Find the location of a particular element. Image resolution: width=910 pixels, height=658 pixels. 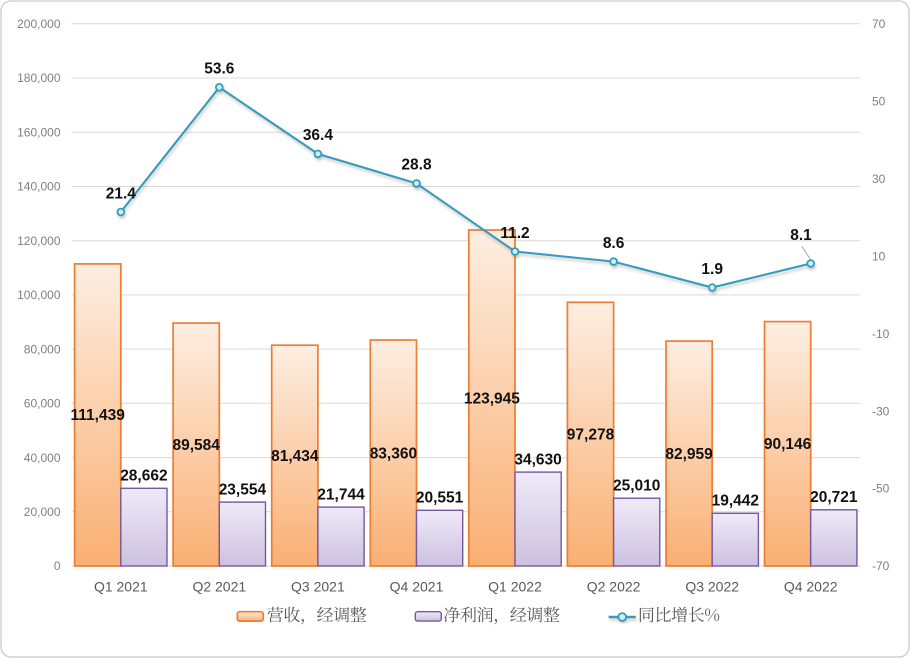

svg-text: 60,000 is located at coordinates (42, 404).